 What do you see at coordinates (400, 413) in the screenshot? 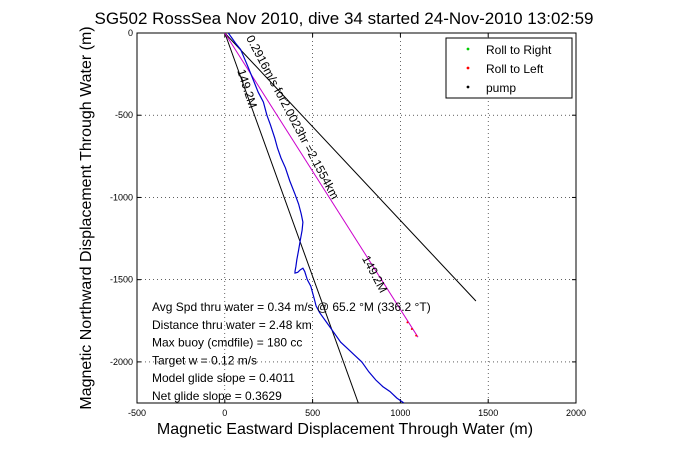
I see `x-tick-label: 1000` at bounding box center [400, 413].